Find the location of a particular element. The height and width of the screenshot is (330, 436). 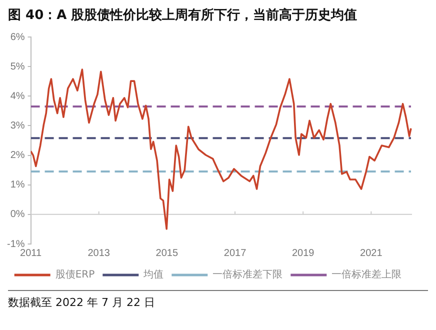

y-tick-label: 2% is located at coordinates (17, 156).